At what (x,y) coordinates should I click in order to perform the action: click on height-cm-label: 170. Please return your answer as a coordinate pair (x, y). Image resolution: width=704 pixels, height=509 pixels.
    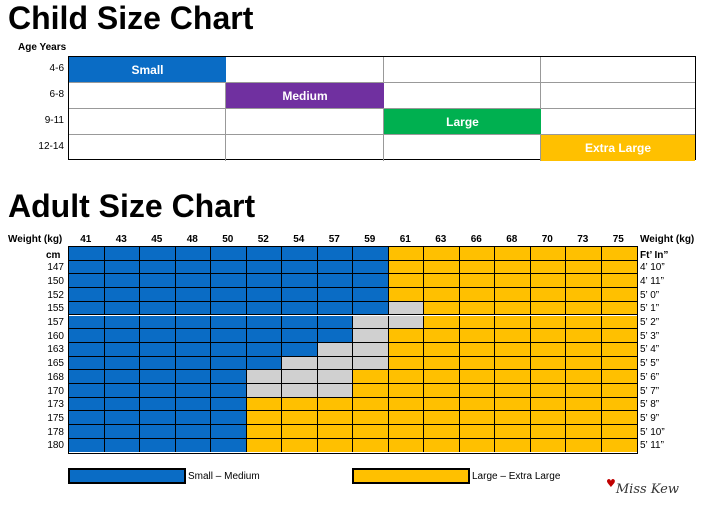
    Looking at the image, I should click on (55, 391).